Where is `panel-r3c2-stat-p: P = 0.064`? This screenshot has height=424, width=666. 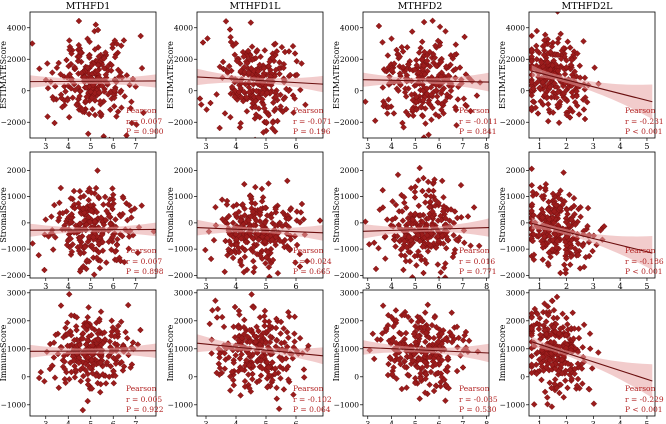
panel-r3c2-stat-p: P = 0.064 is located at coordinates (312, 409).